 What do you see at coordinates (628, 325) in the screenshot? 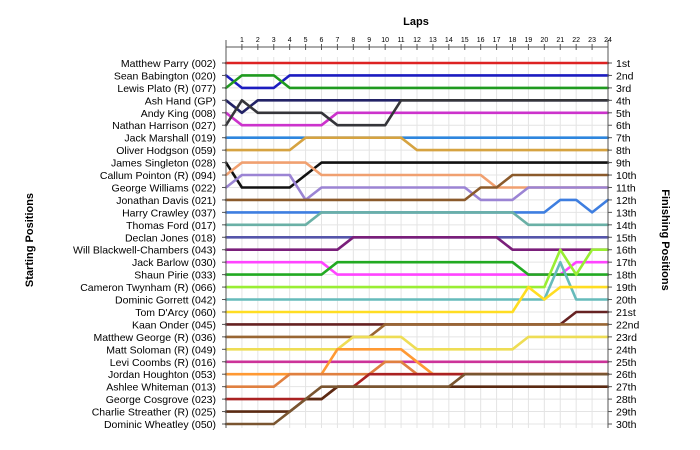
I see `finishing-label: 22nd` at bounding box center [628, 325].